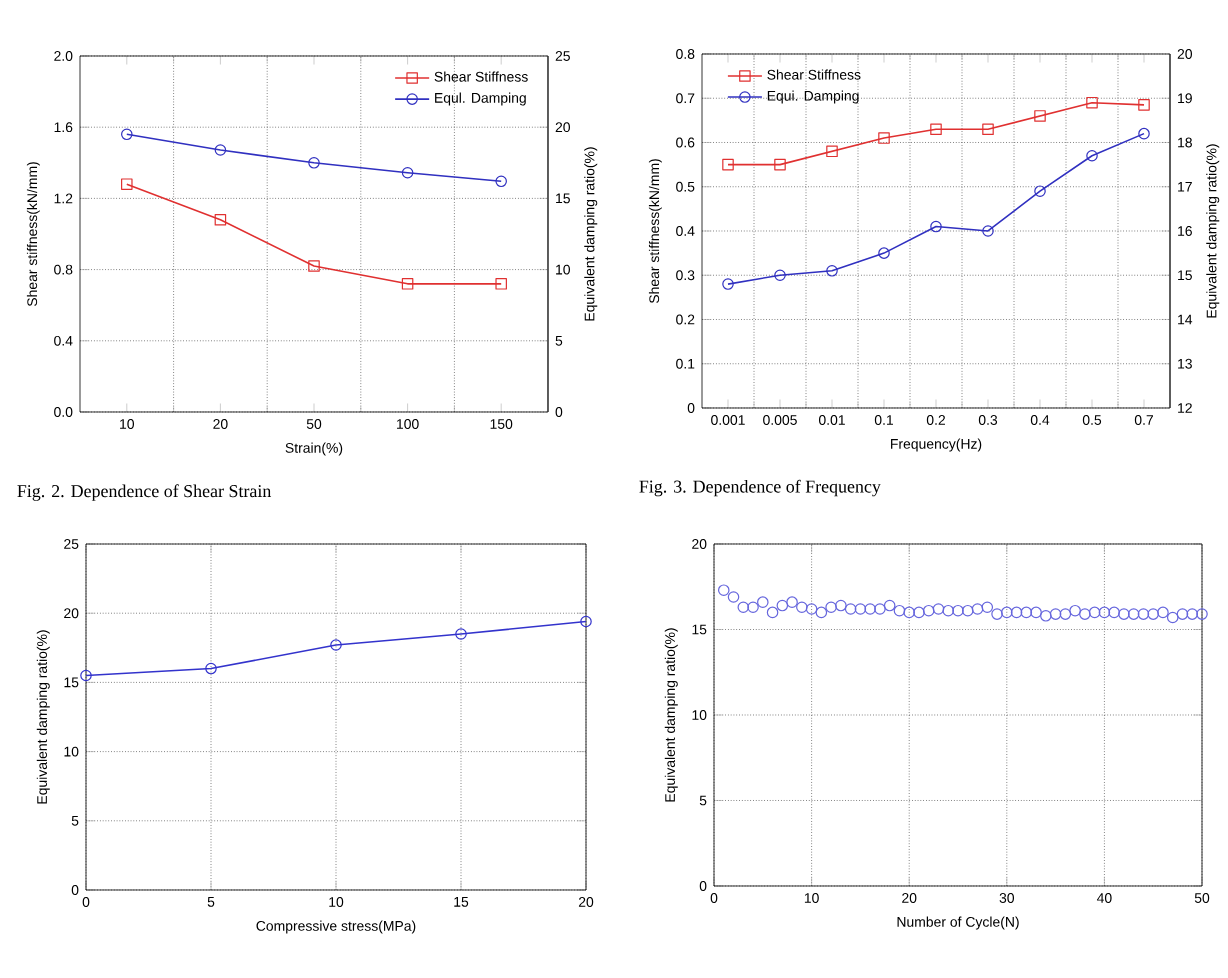 The width and height of the screenshot is (1228, 978). Describe the element at coordinates (144, 492) in the screenshot. I see `text: Fig. 2. Dependence of Shear Strain` at that location.